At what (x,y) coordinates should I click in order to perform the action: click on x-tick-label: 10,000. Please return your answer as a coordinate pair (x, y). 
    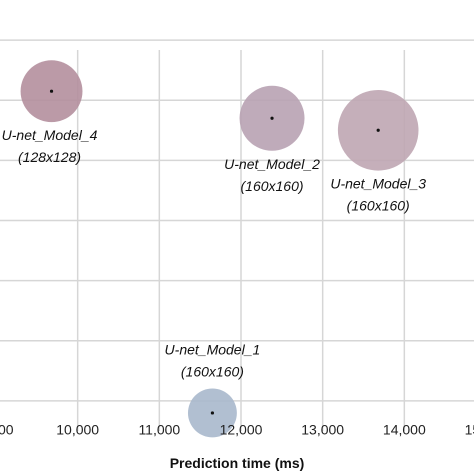
    Looking at the image, I should click on (77, 430).